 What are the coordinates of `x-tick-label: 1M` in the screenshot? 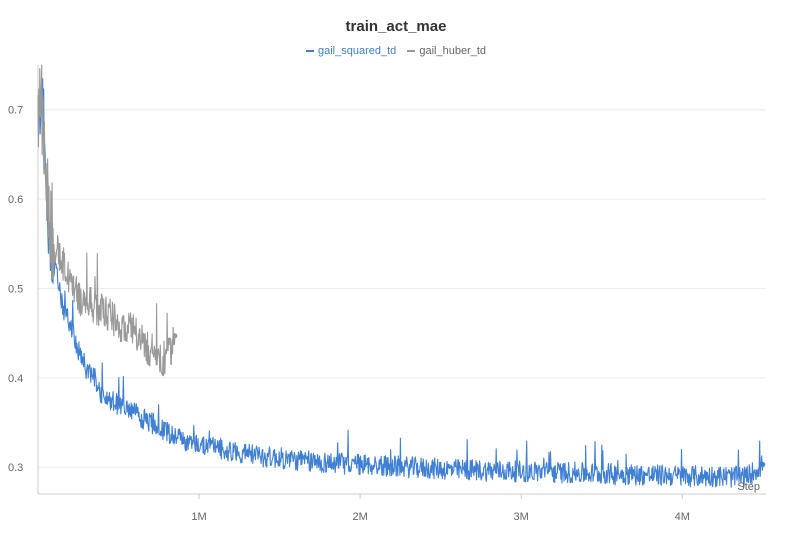 It's located at (198, 517).